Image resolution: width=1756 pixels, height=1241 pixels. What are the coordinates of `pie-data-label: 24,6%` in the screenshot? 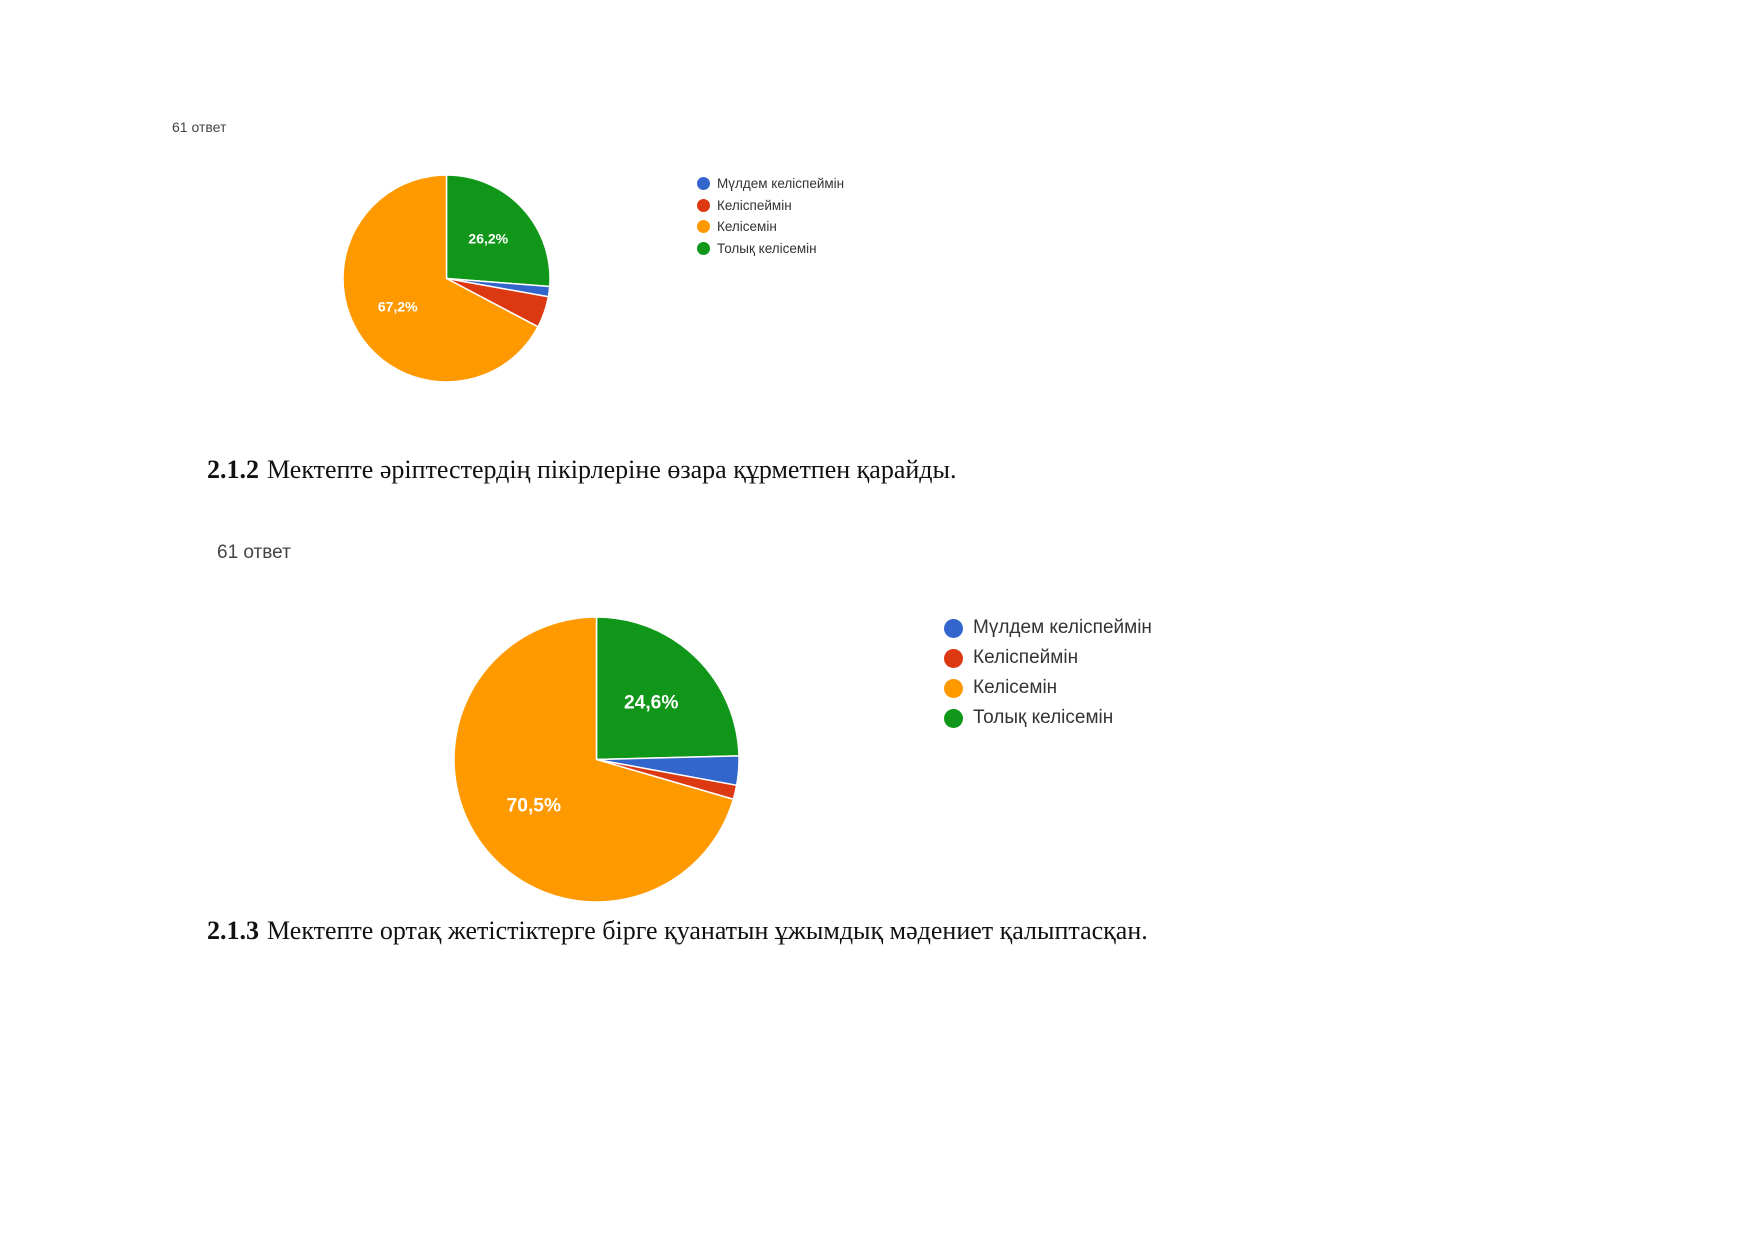 It's located at (651, 702).